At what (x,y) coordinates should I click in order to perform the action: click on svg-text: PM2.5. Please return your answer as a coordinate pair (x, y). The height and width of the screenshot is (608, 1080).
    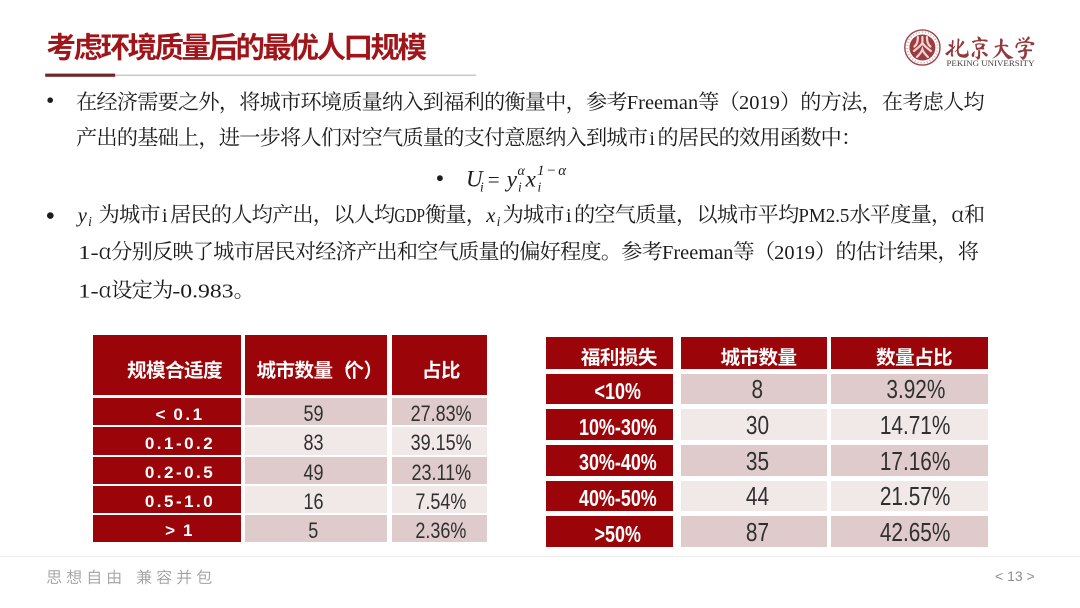
    Looking at the image, I should click on (823, 216).